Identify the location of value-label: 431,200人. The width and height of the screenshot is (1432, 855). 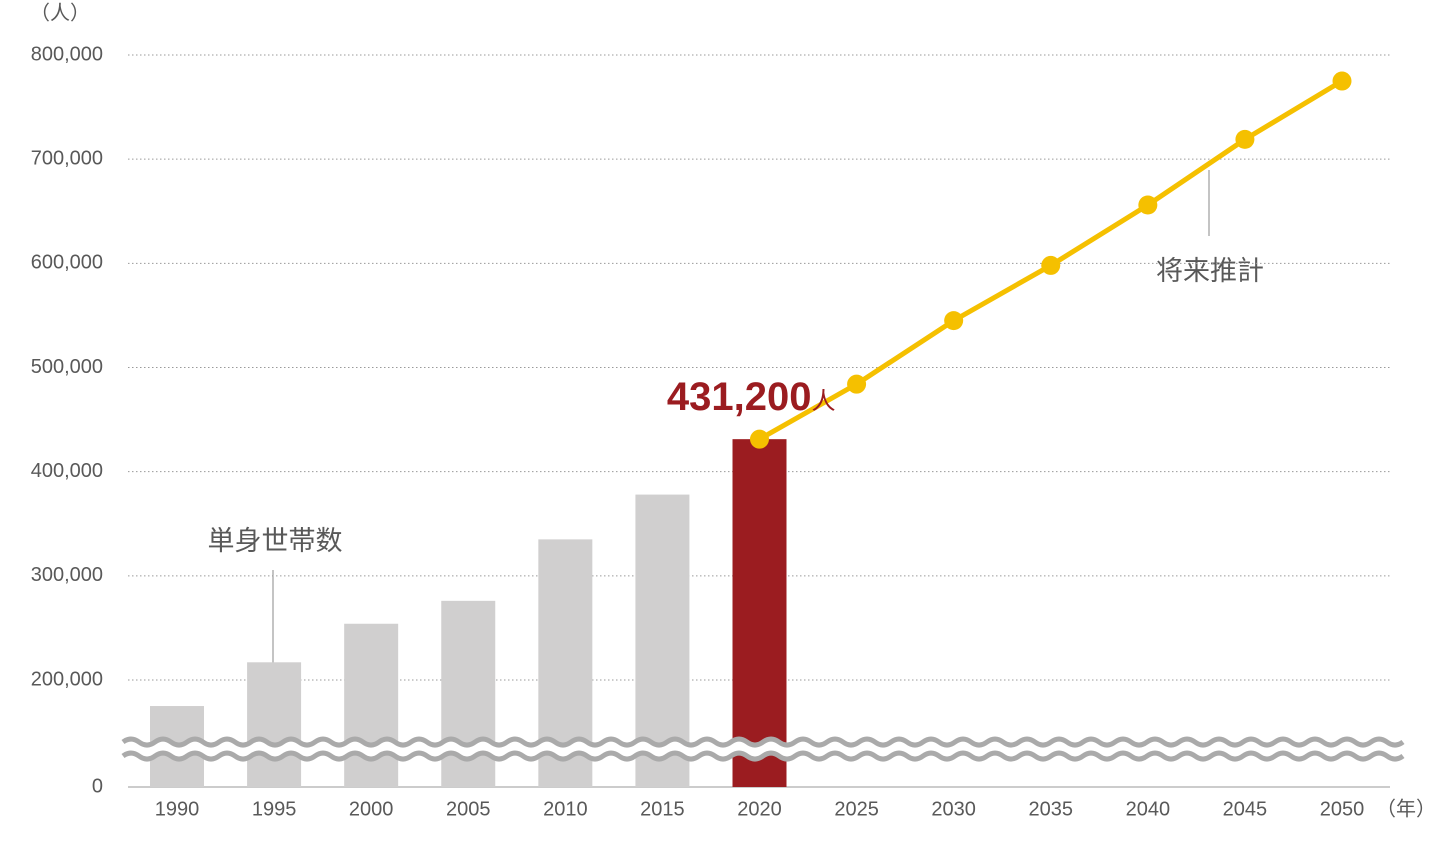
(751, 397).